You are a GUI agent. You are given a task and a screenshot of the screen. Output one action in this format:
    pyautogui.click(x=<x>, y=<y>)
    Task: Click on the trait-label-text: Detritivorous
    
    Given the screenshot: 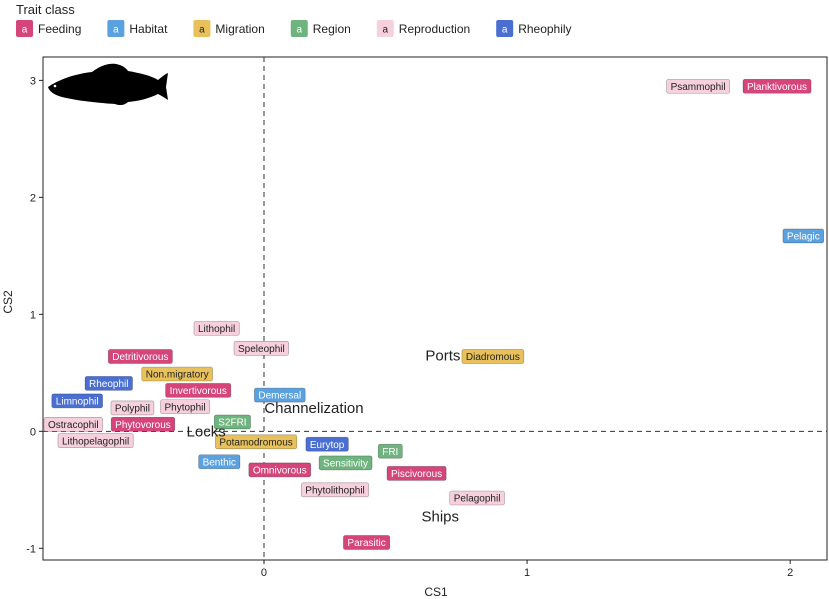 What is the action you would take?
    pyautogui.click(x=140, y=357)
    